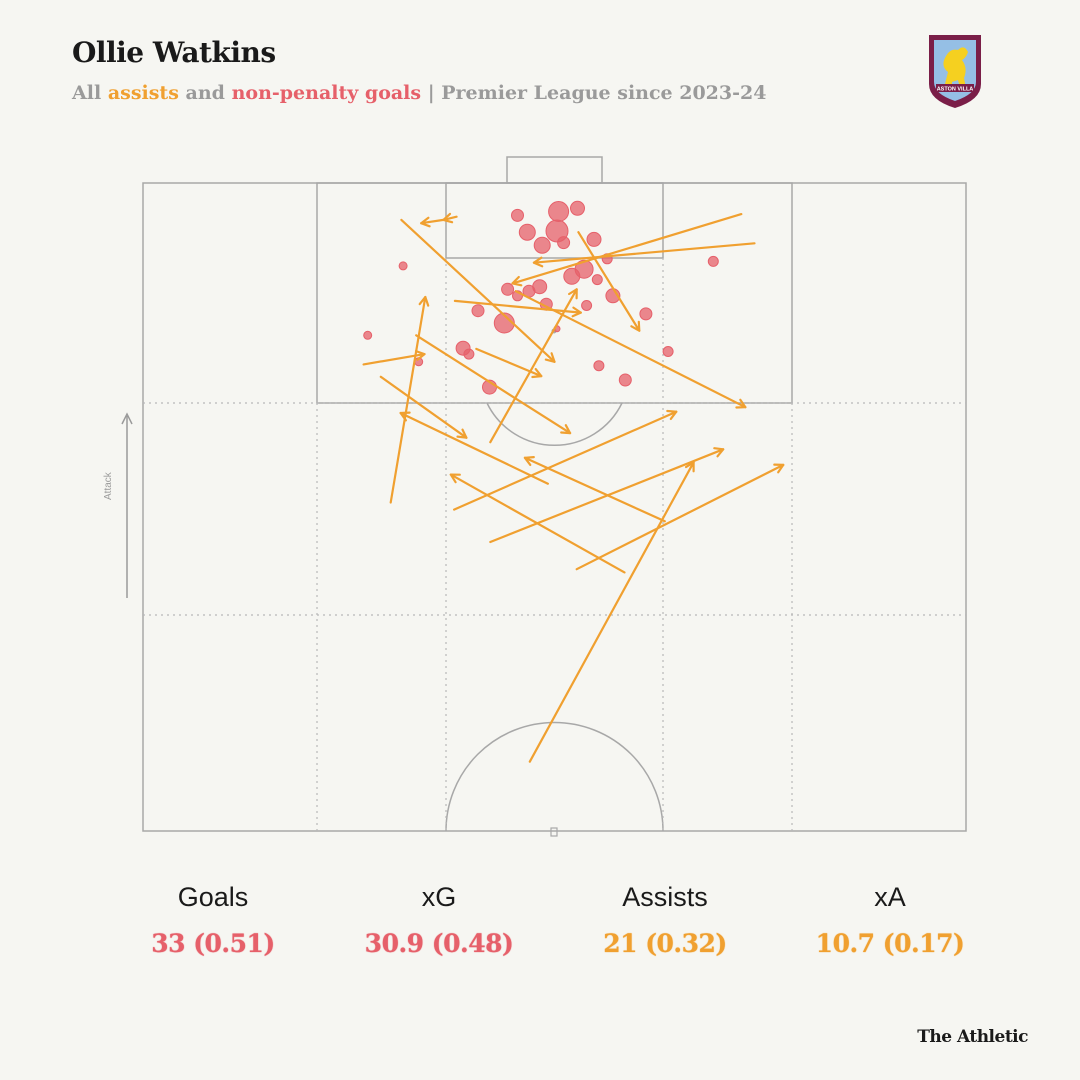 The height and width of the screenshot is (1080, 1080). Describe the element at coordinates (955, 90) in the screenshot. I see `crest-text: ASTON VILLA` at that location.